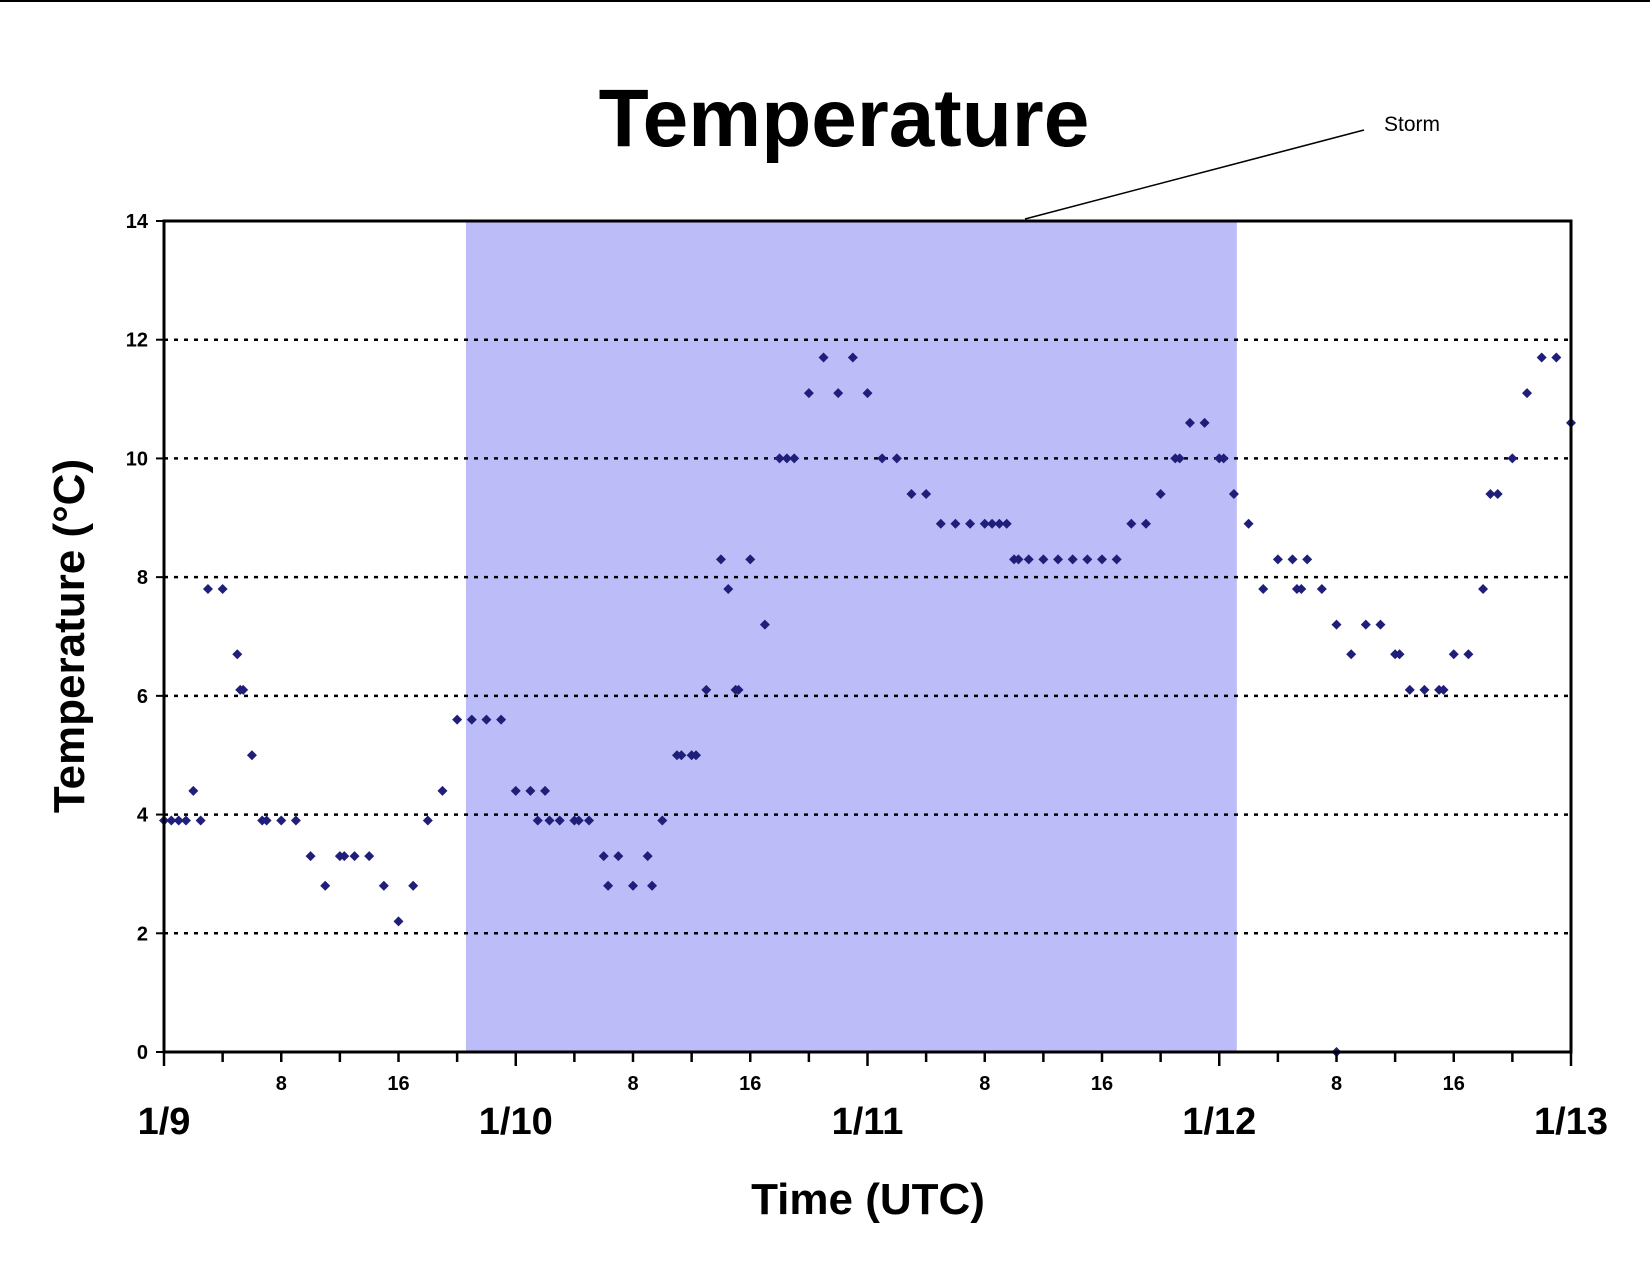 This screenshot has width=1650, height=1280. I want to click on top-border-line, so click(825, 1).